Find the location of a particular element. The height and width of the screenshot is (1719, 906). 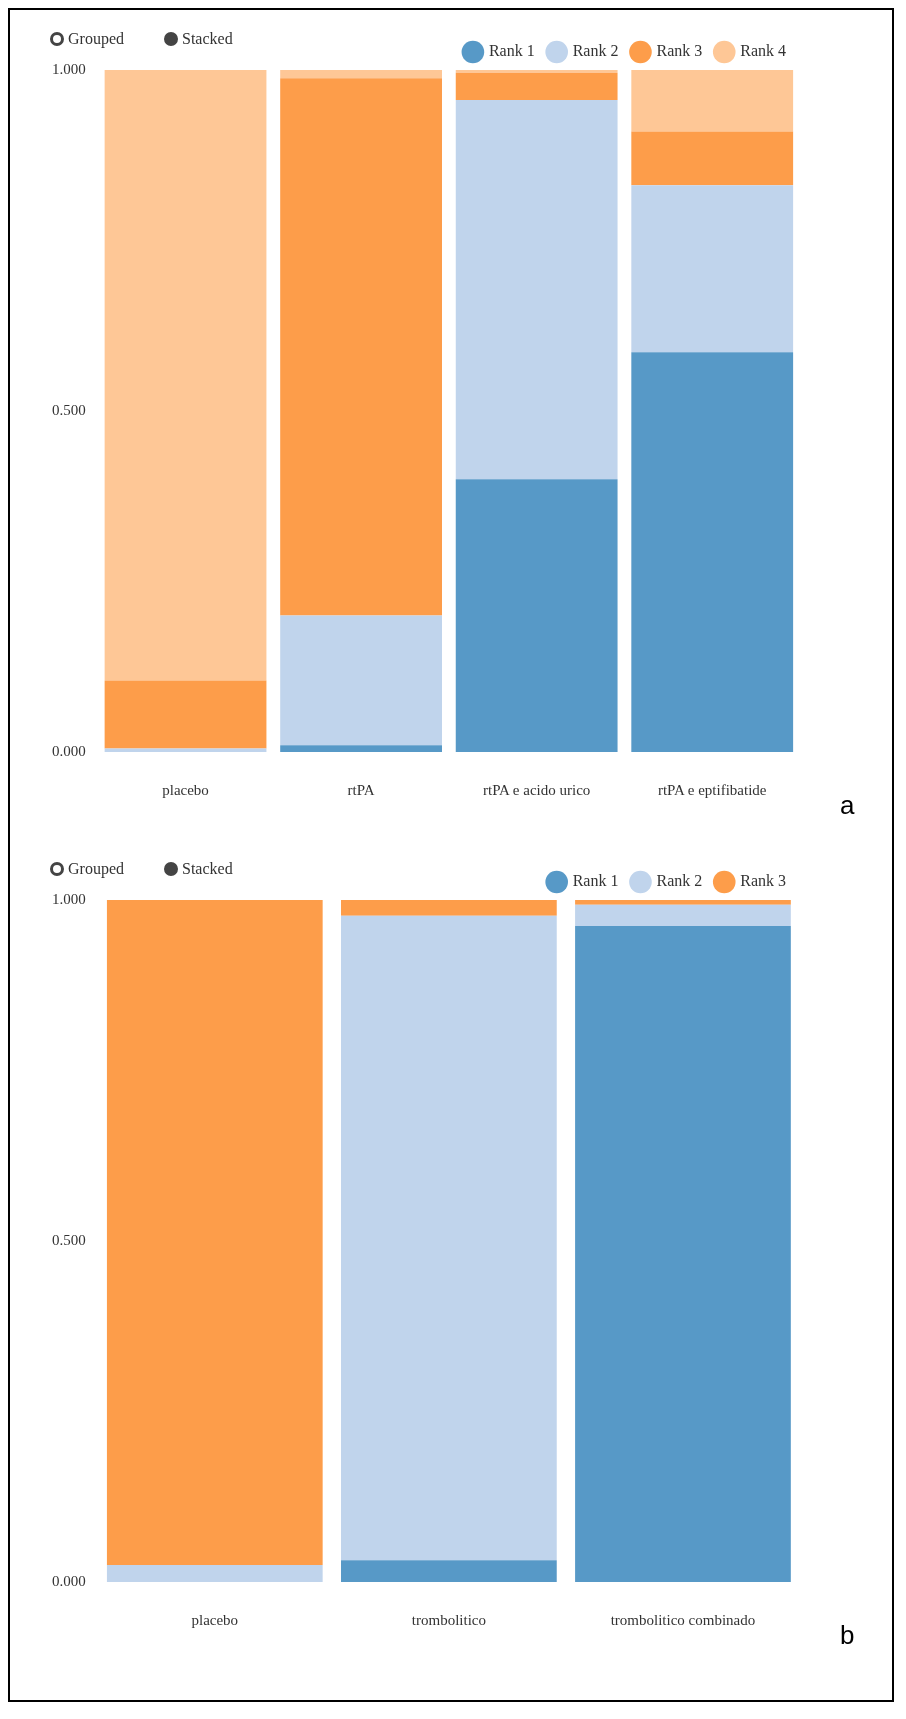

x-tick-label: rtPA e eptifibatide is located at coordinates (712, 789).